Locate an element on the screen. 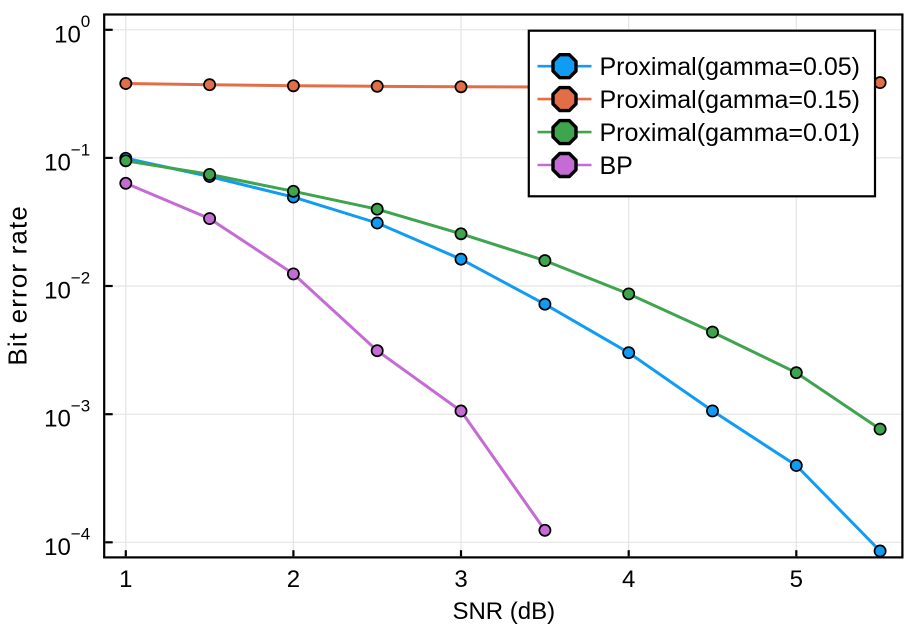 The width and height of the screenshot is (917, 627). svg-text: Proximal(gamma=0.15) is located at coordinates (730, 100).